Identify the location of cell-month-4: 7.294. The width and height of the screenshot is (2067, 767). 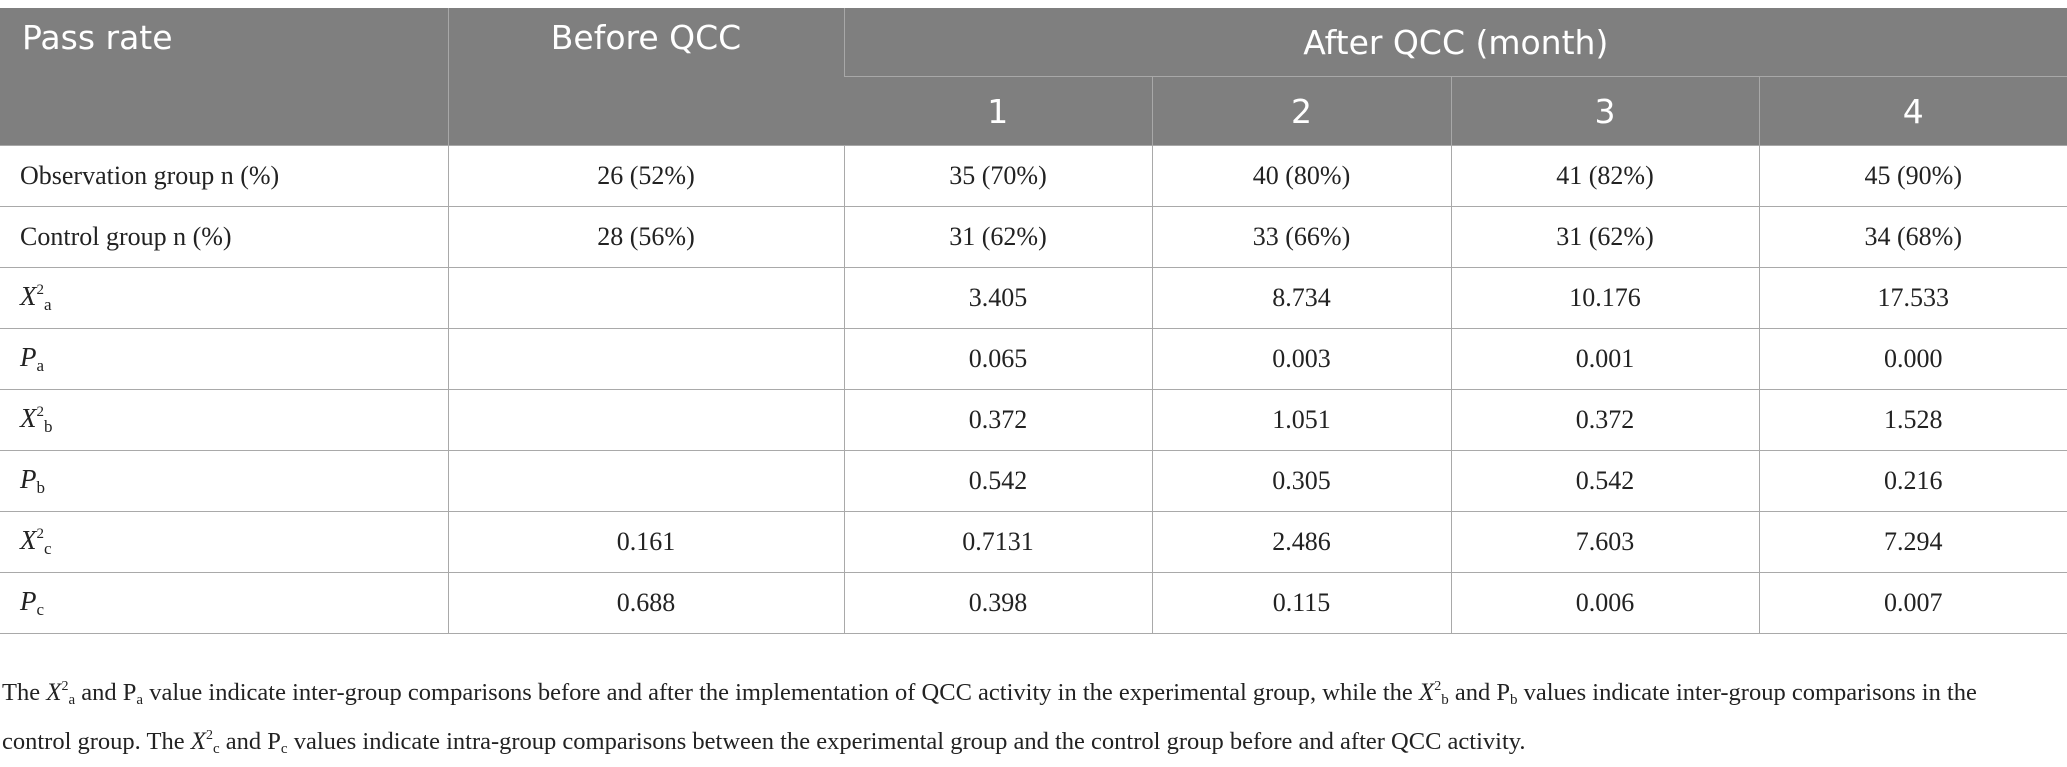
(1912, 542).